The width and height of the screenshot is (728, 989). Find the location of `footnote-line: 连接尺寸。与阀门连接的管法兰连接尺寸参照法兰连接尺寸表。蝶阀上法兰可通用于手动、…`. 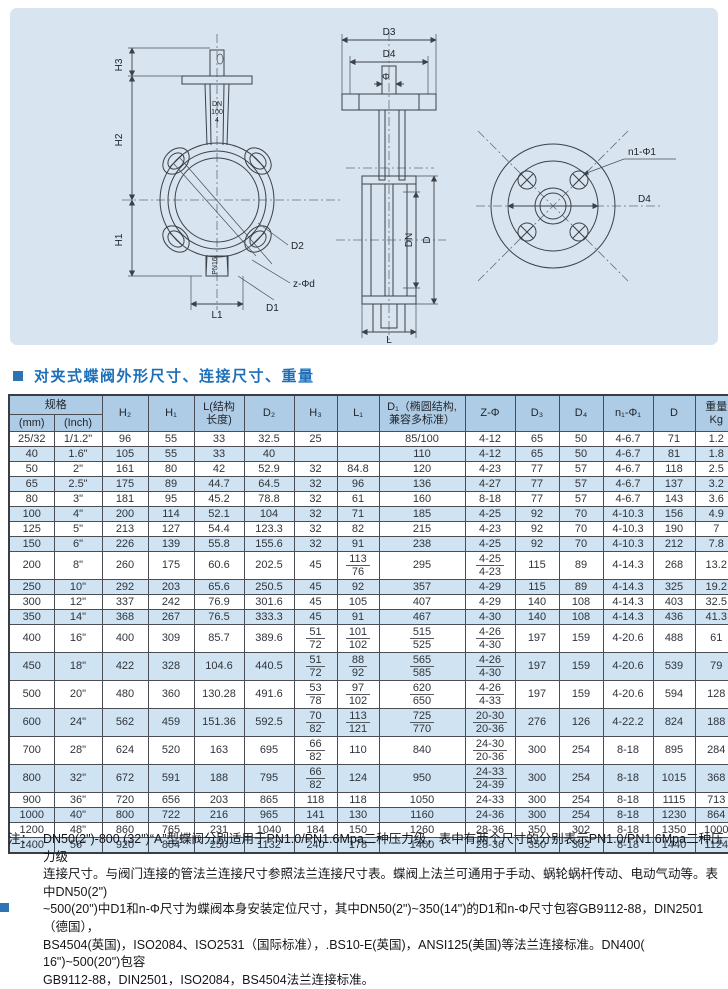

footnote-line: 连接尺寸。与阀门连接的管法兰连接尺寸参照法兰连接尺寸表。蝶阀上法兰可通用于手动、… is located at coordinates (381, 883).